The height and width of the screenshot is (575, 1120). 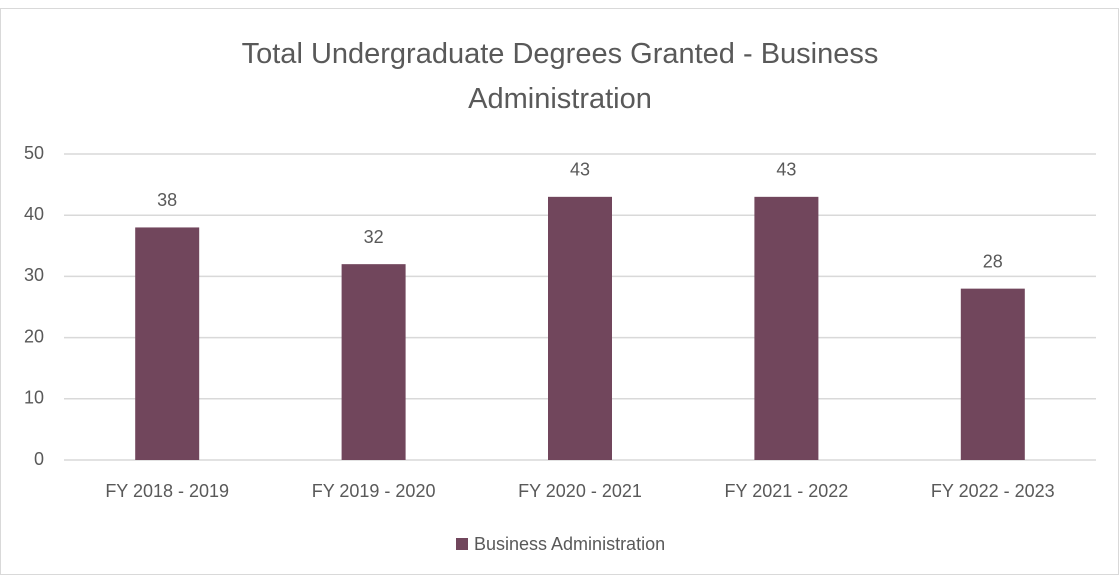 What do you see at coordinates (993, 261) in the screenshot?
I see `data-label: 28` at bounding box center [993, 261].